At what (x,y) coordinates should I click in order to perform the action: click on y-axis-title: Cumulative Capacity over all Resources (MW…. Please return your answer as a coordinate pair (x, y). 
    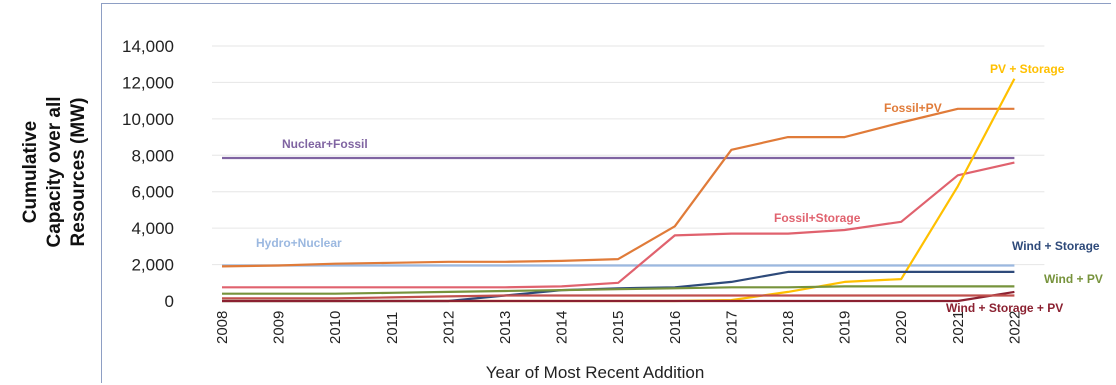
    Looking at the image, I should click on (54, 171).